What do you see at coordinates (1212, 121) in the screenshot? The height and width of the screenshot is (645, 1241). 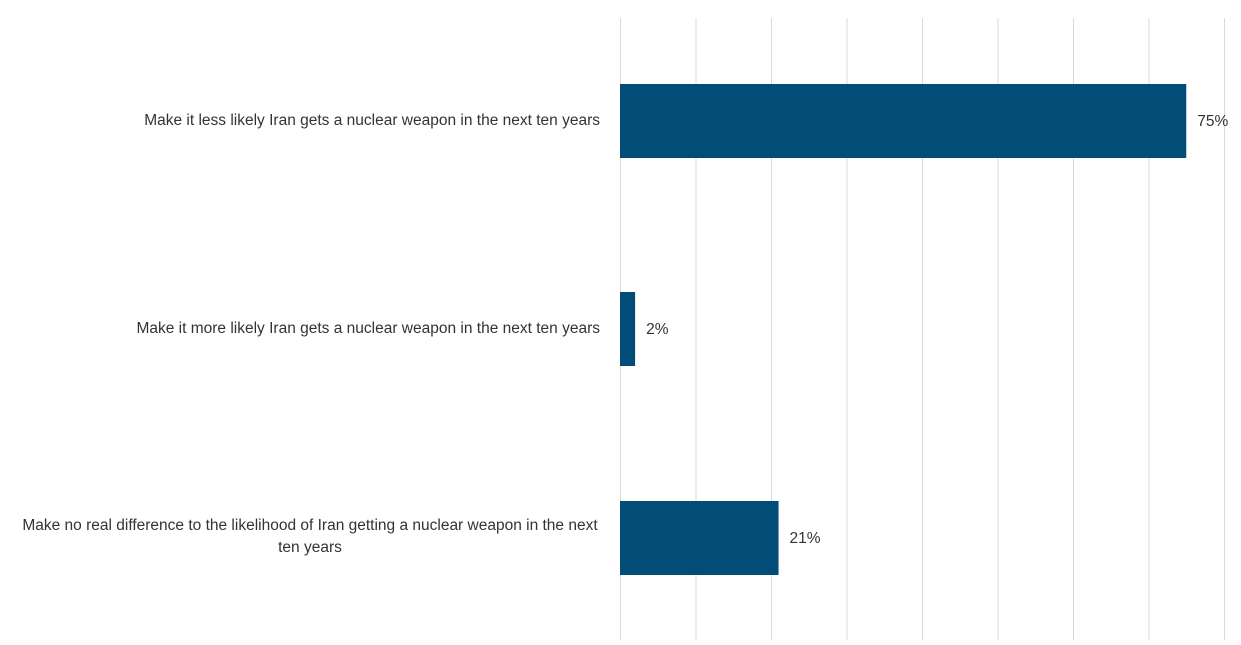 I see `value-label-less-likely: 75%` at bounding box center [1212, 121].